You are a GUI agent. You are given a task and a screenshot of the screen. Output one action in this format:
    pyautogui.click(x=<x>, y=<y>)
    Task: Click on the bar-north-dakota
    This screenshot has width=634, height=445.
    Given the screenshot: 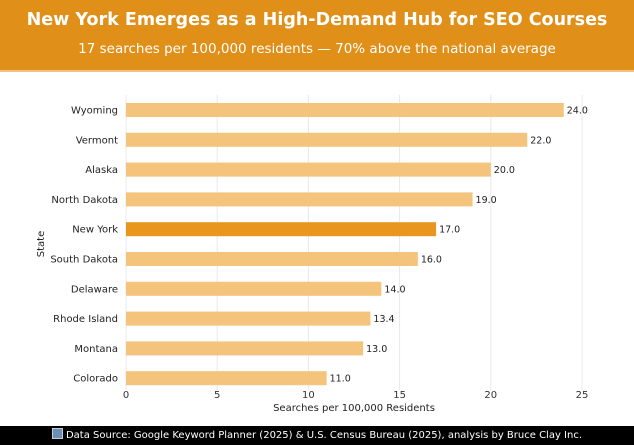 What is the action you would take?
    pyautogui.click(x=299, y=199)
    